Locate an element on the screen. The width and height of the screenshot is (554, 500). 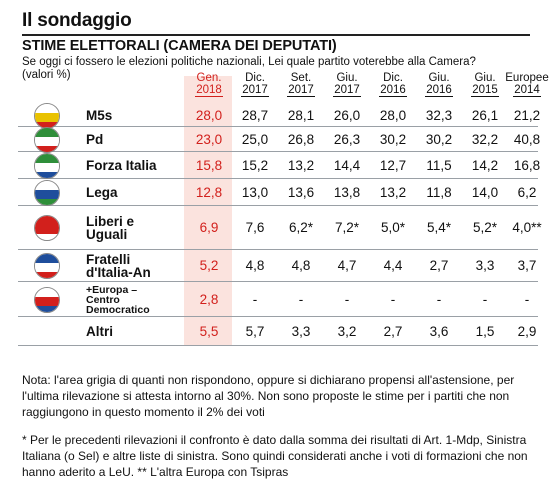
table-cell: 3,2 is located at coordinates (347, 331).